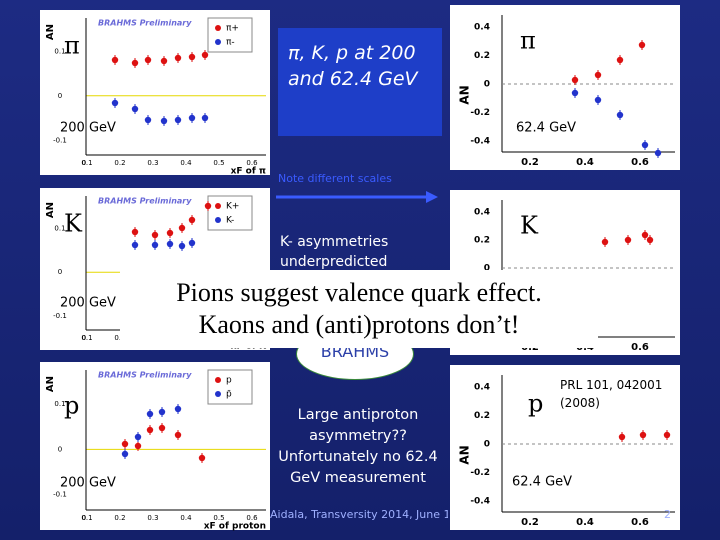 This screenshot has width=720, height=540. I want to click on y-tick-label: -0.1, so click(60, 495).